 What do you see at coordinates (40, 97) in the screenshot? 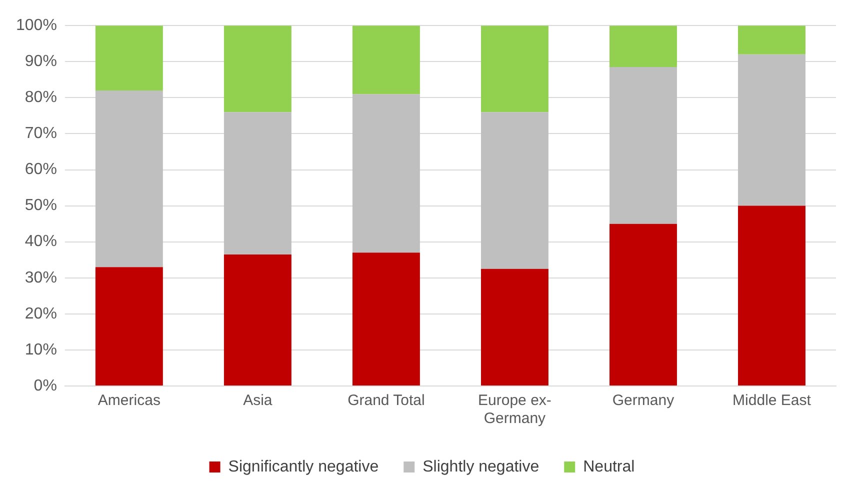
I see `y-tick-label: 80%` at bounding box center [40, 97].